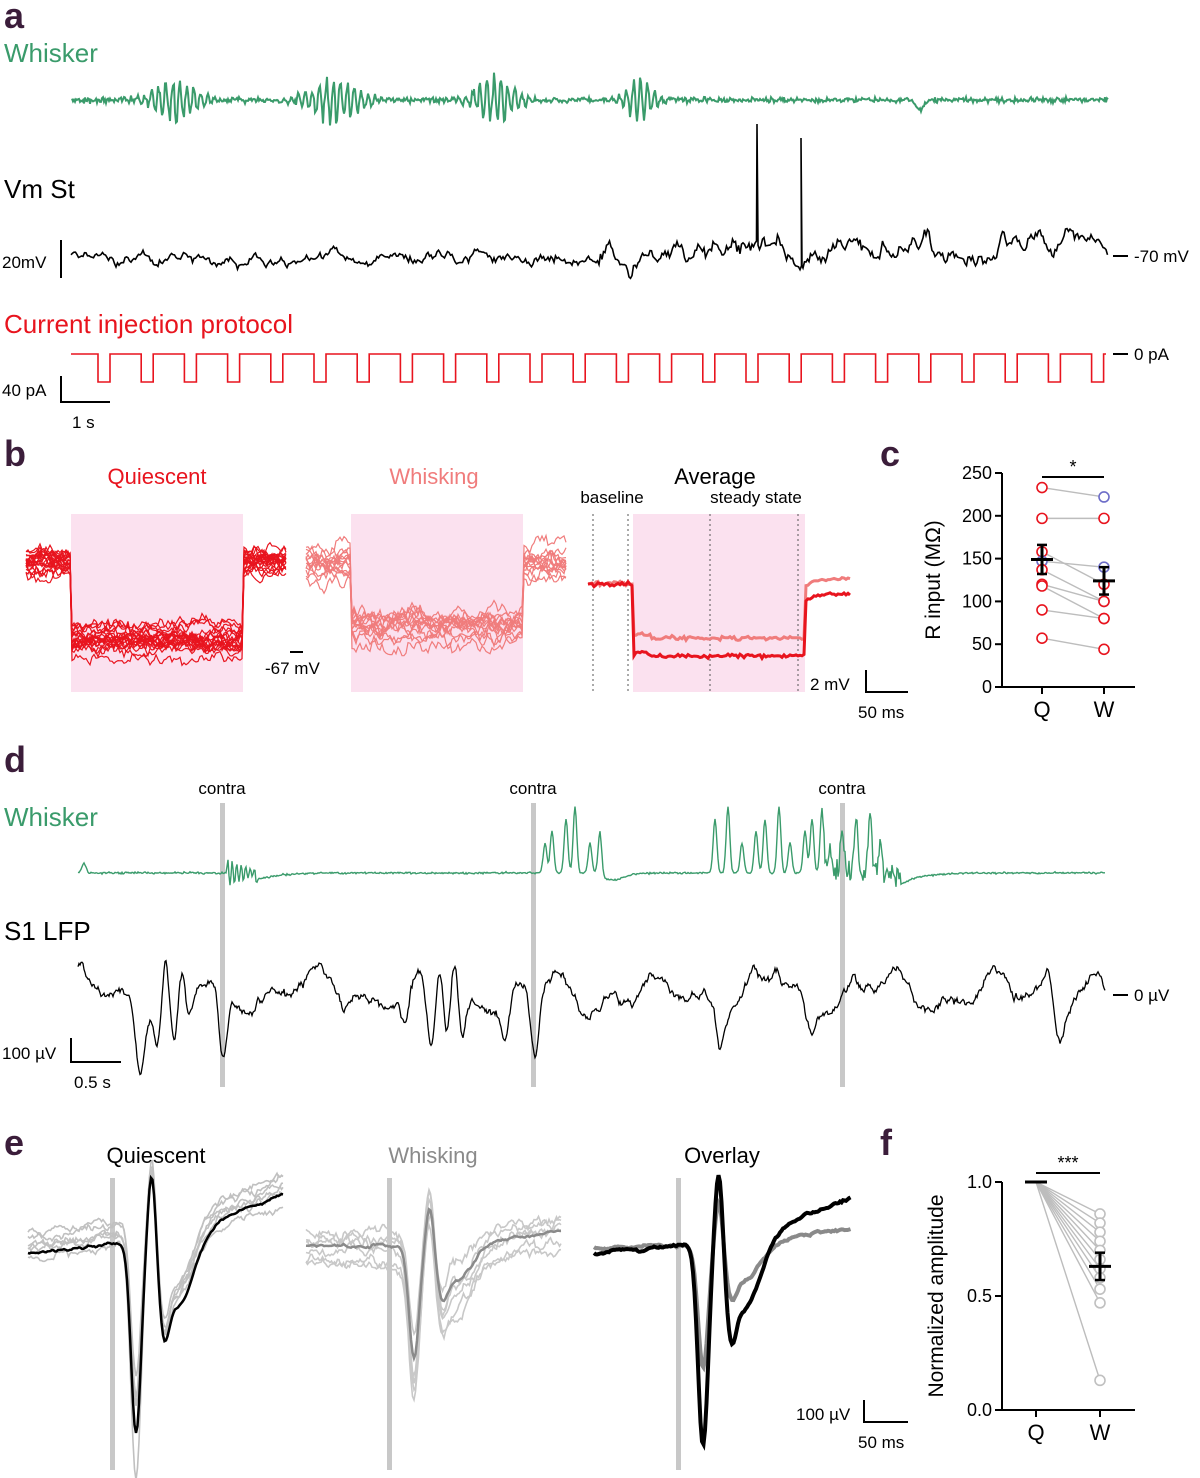  Describe the element at coordinates (47, 931) in the screenshot. I see `lfp-label: S1 LFP` at that location.